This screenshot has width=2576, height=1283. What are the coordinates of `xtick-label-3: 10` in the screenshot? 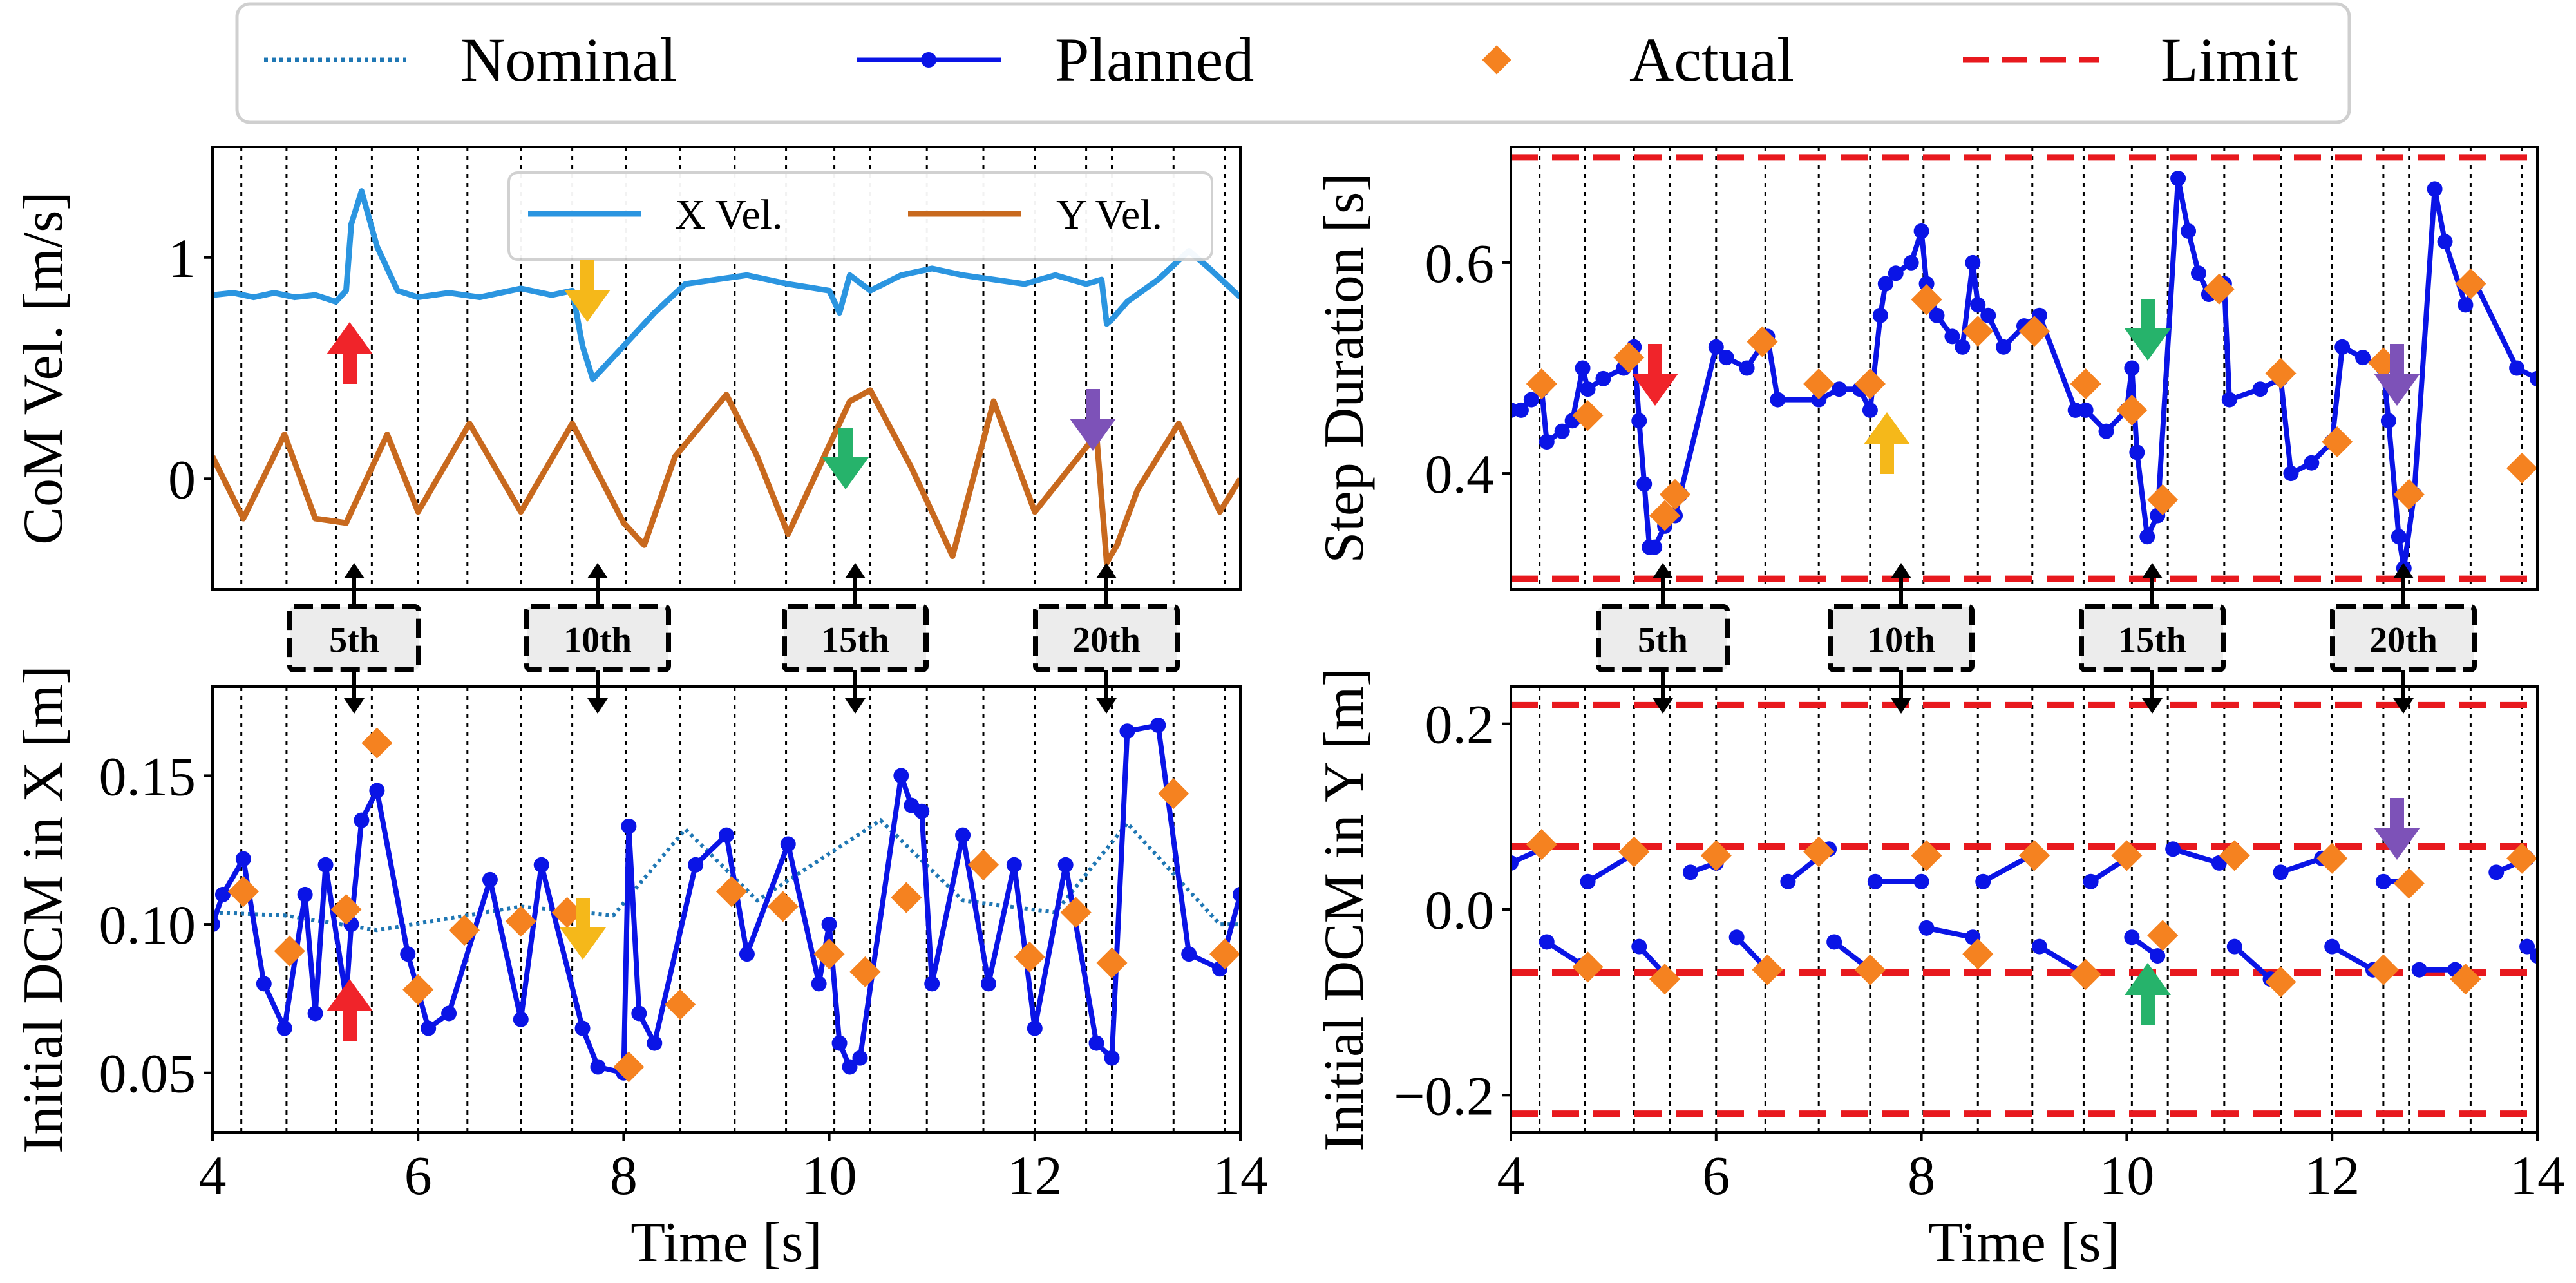 It's located at (829, 1175).